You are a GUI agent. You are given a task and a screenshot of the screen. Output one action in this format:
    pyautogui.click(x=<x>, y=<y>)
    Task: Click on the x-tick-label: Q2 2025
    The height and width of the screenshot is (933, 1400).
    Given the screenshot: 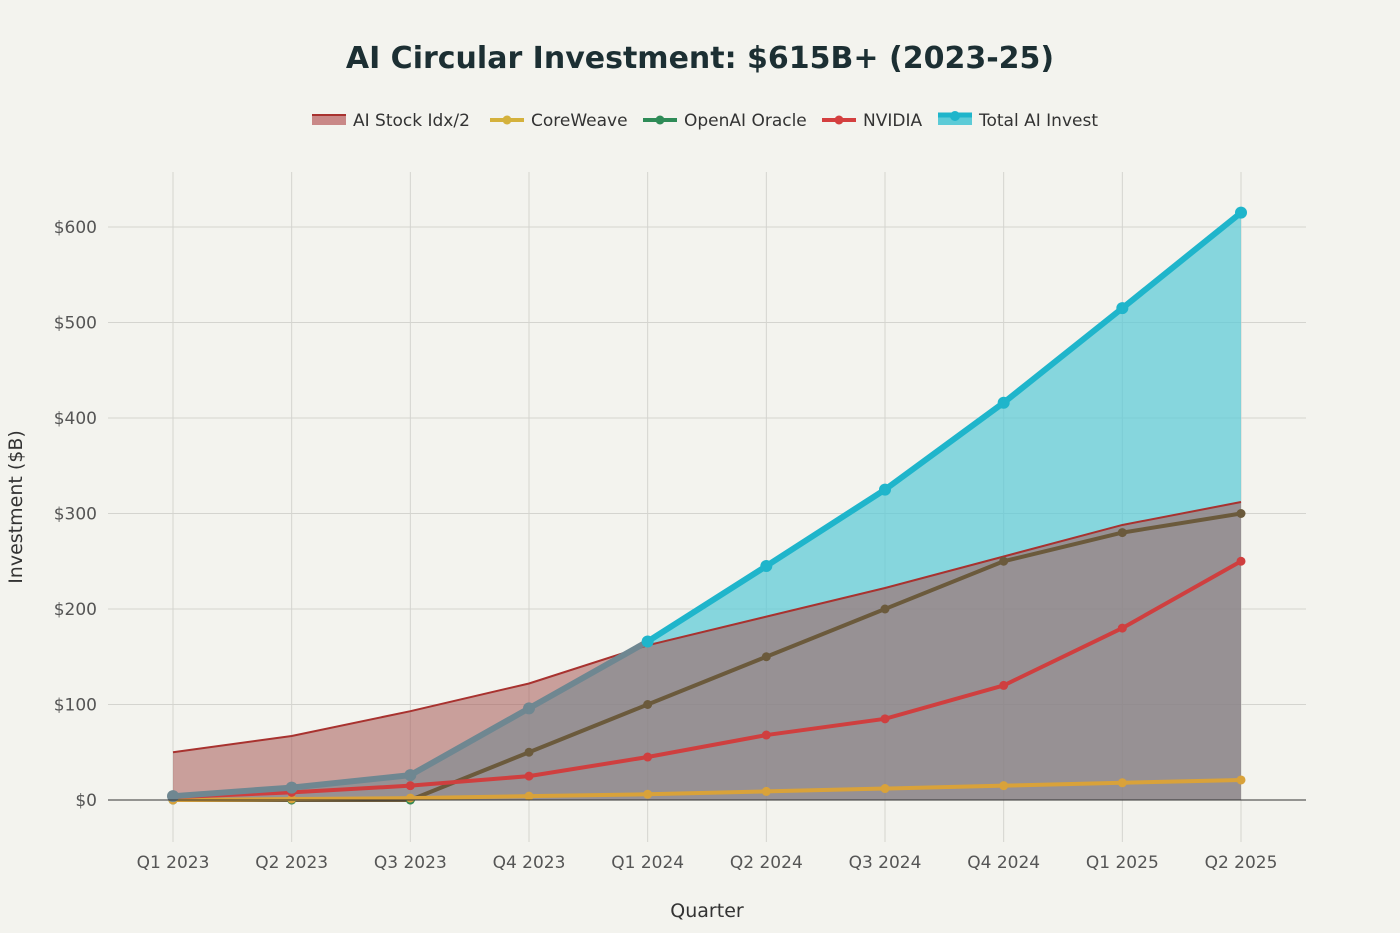 What is the action you would take?
    pyautogui.click(x=1241, y=863)
    